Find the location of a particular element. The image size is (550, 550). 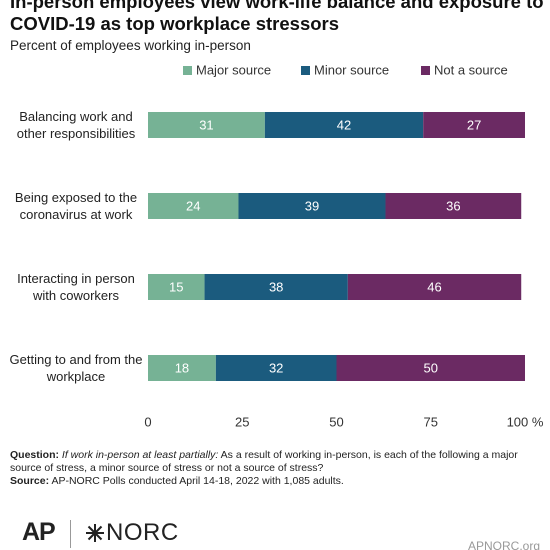

source-label: Source: is located at coordinates (30, 481).